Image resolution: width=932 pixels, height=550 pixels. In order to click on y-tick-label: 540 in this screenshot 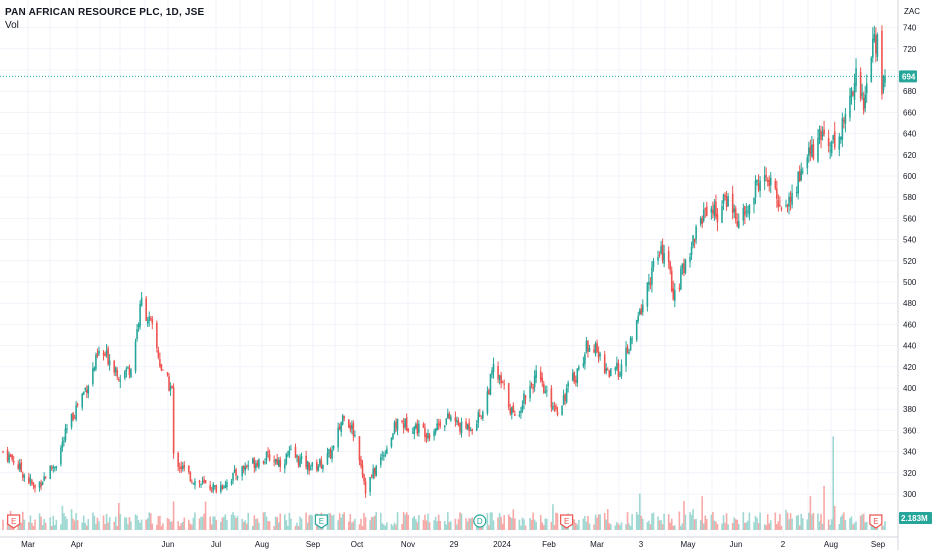, I will do `click(910, 240)`.